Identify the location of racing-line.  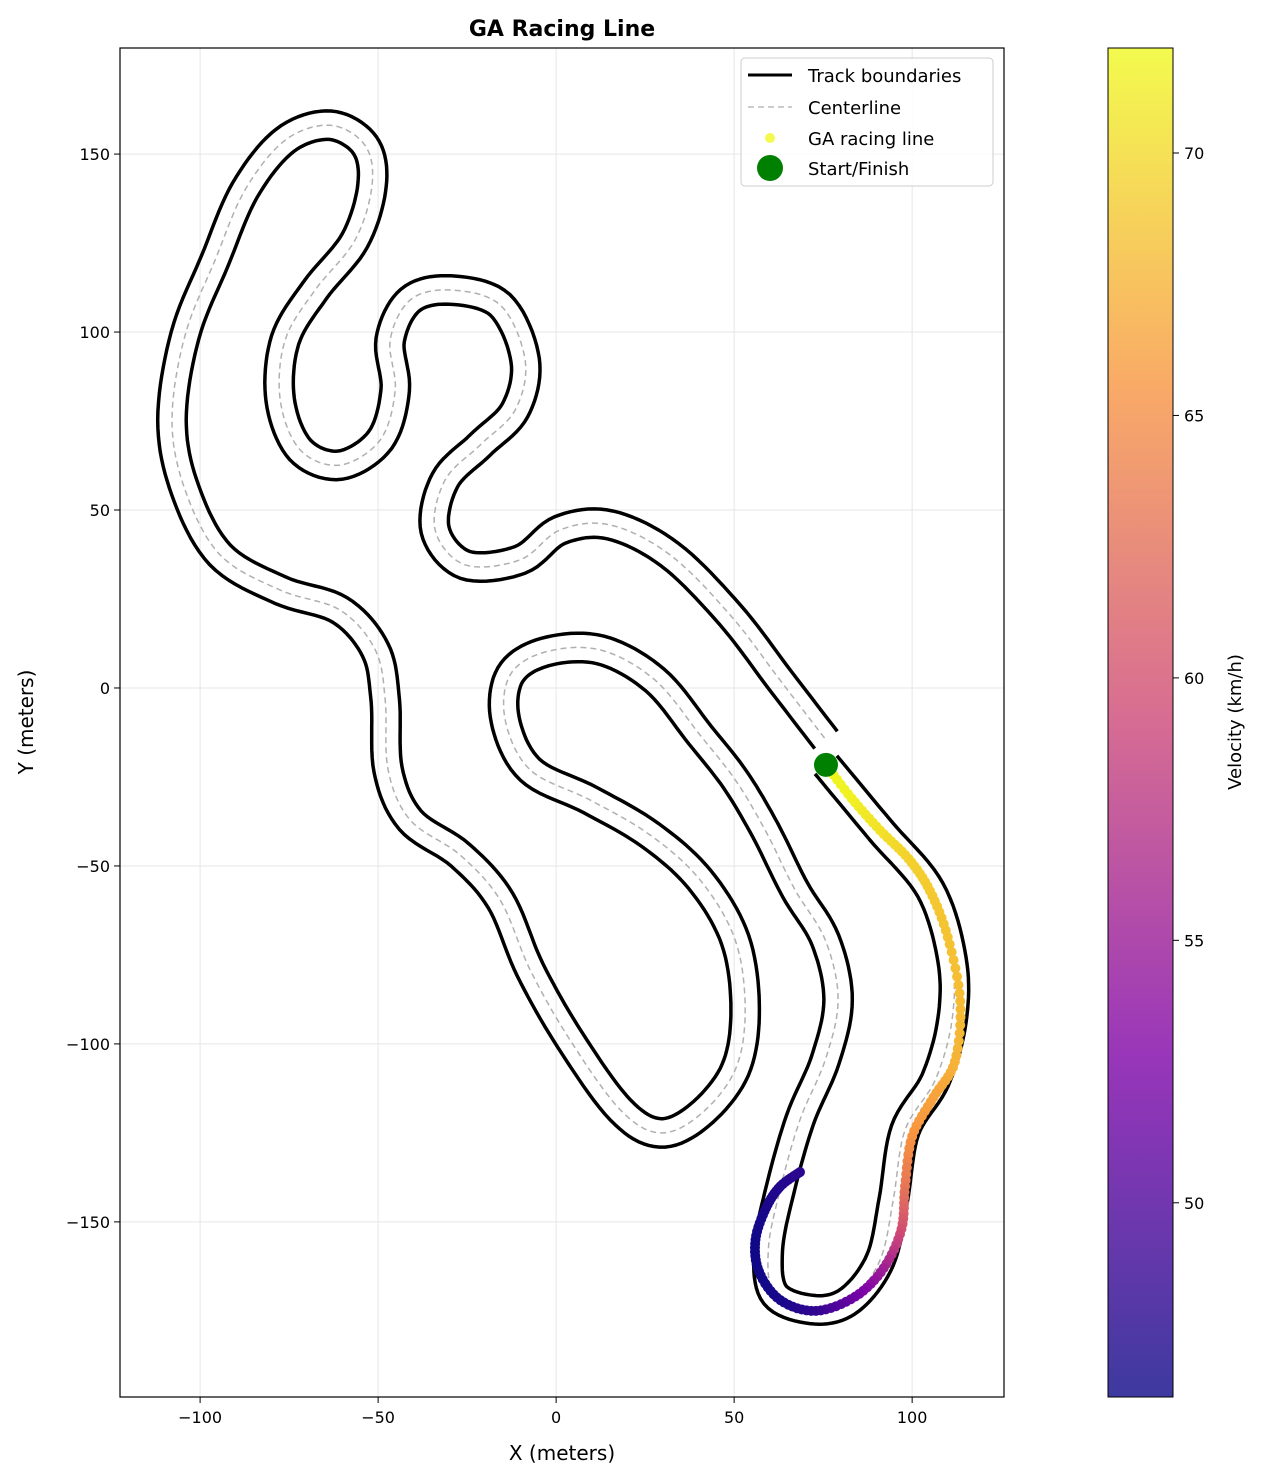
(857, 1034).